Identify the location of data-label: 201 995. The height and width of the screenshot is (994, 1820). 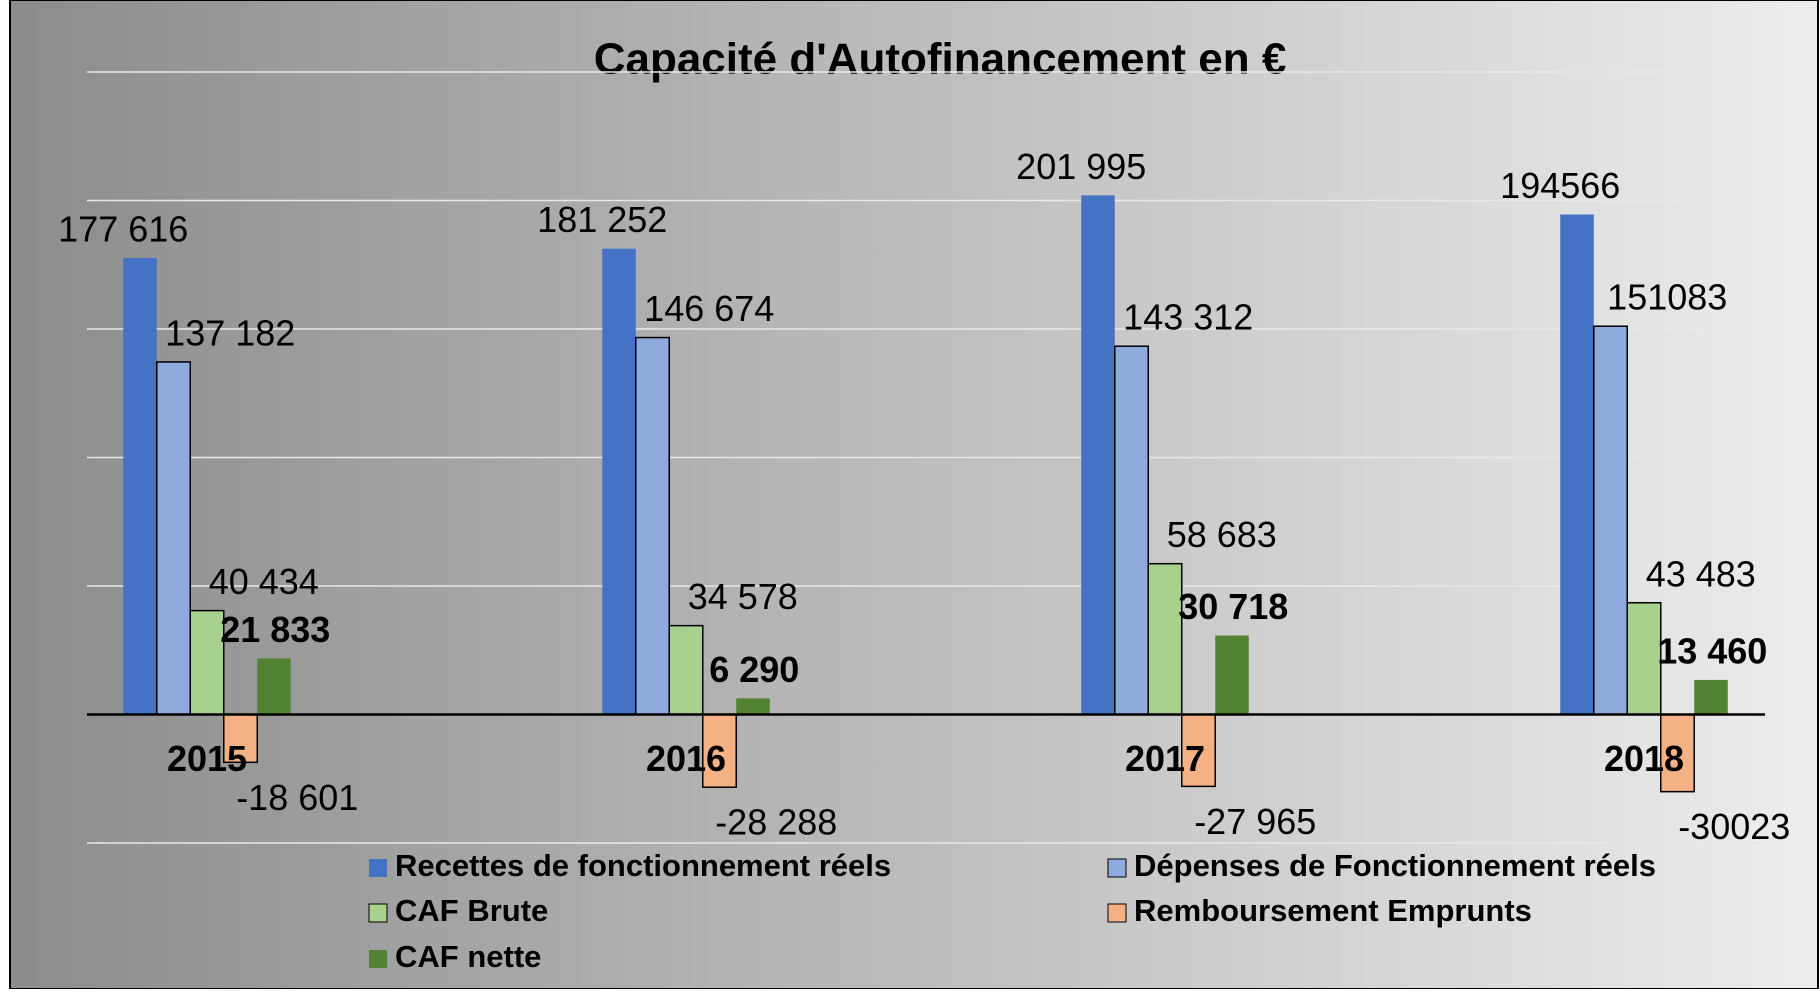
(1081, 166).